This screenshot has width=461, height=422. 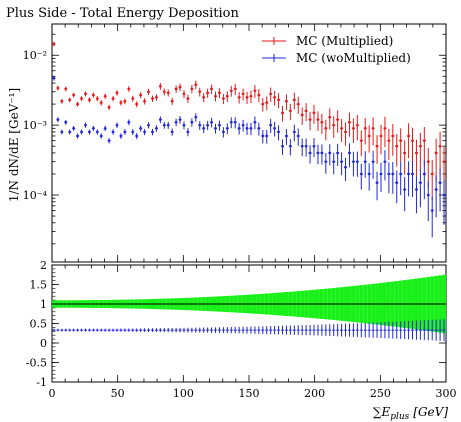 What do you see at coordinates (35, 55) in the screenshot?
I see `y-tick-label: 10⁻²` at bounding box center [35, 55].